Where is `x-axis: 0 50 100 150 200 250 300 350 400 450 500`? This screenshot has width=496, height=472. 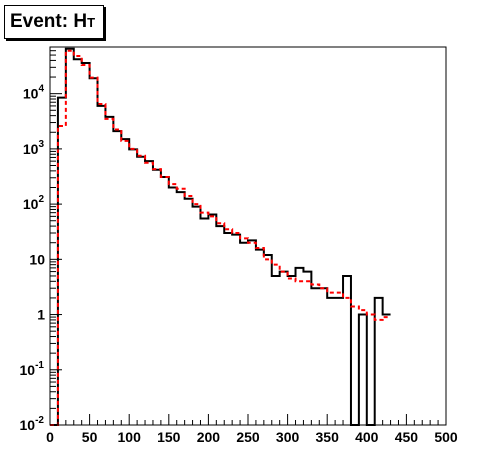 x-axis: 0 50 100 150 200 250 300 350 400 450 500 is located at coordinates (252, 429).